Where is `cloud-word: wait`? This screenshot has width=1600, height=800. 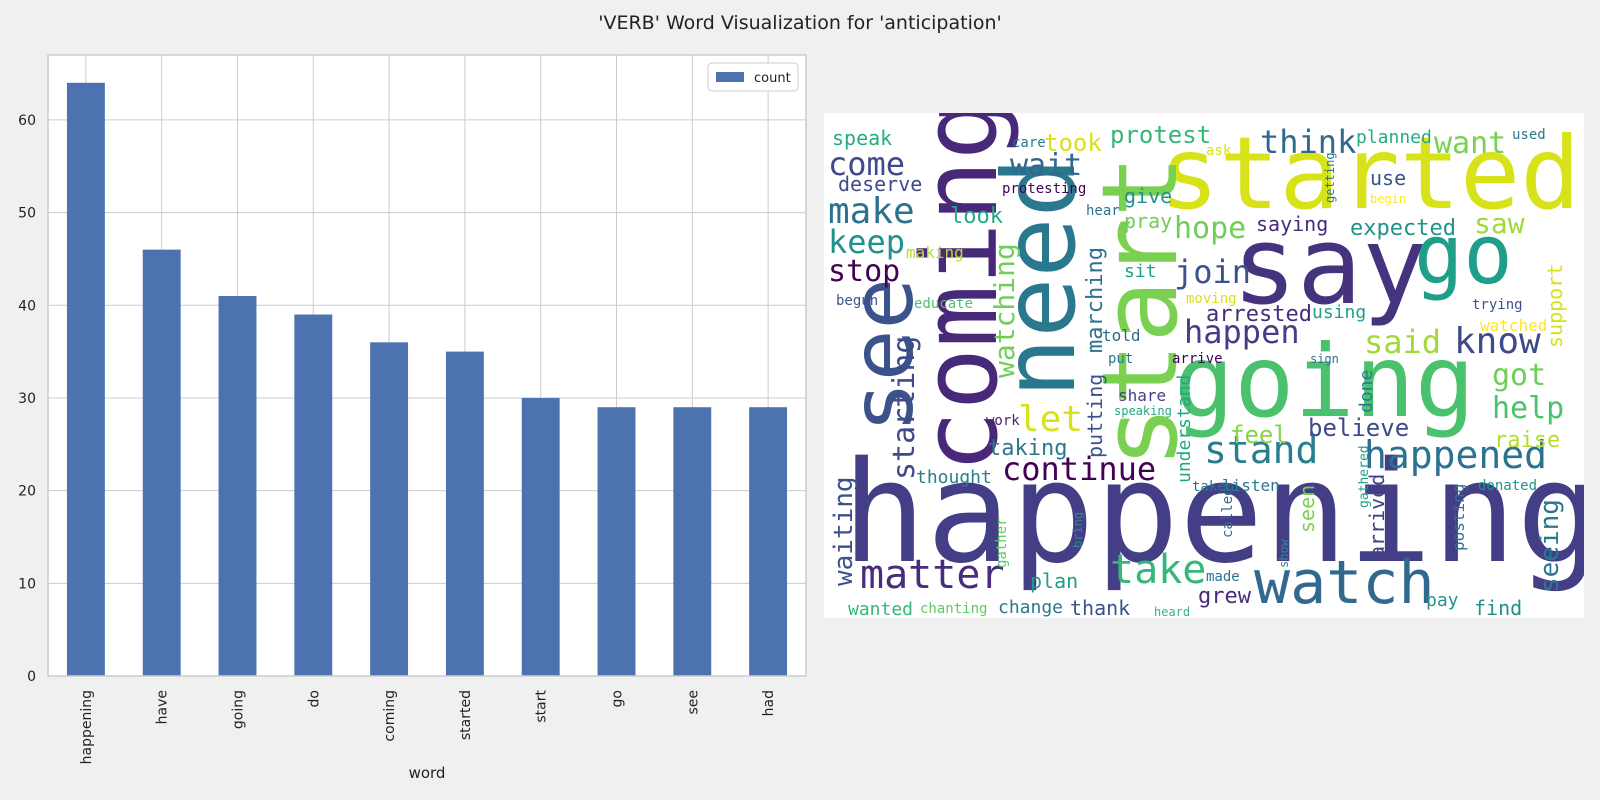
cloud-word: wait is located at coordinates (1046, 165).